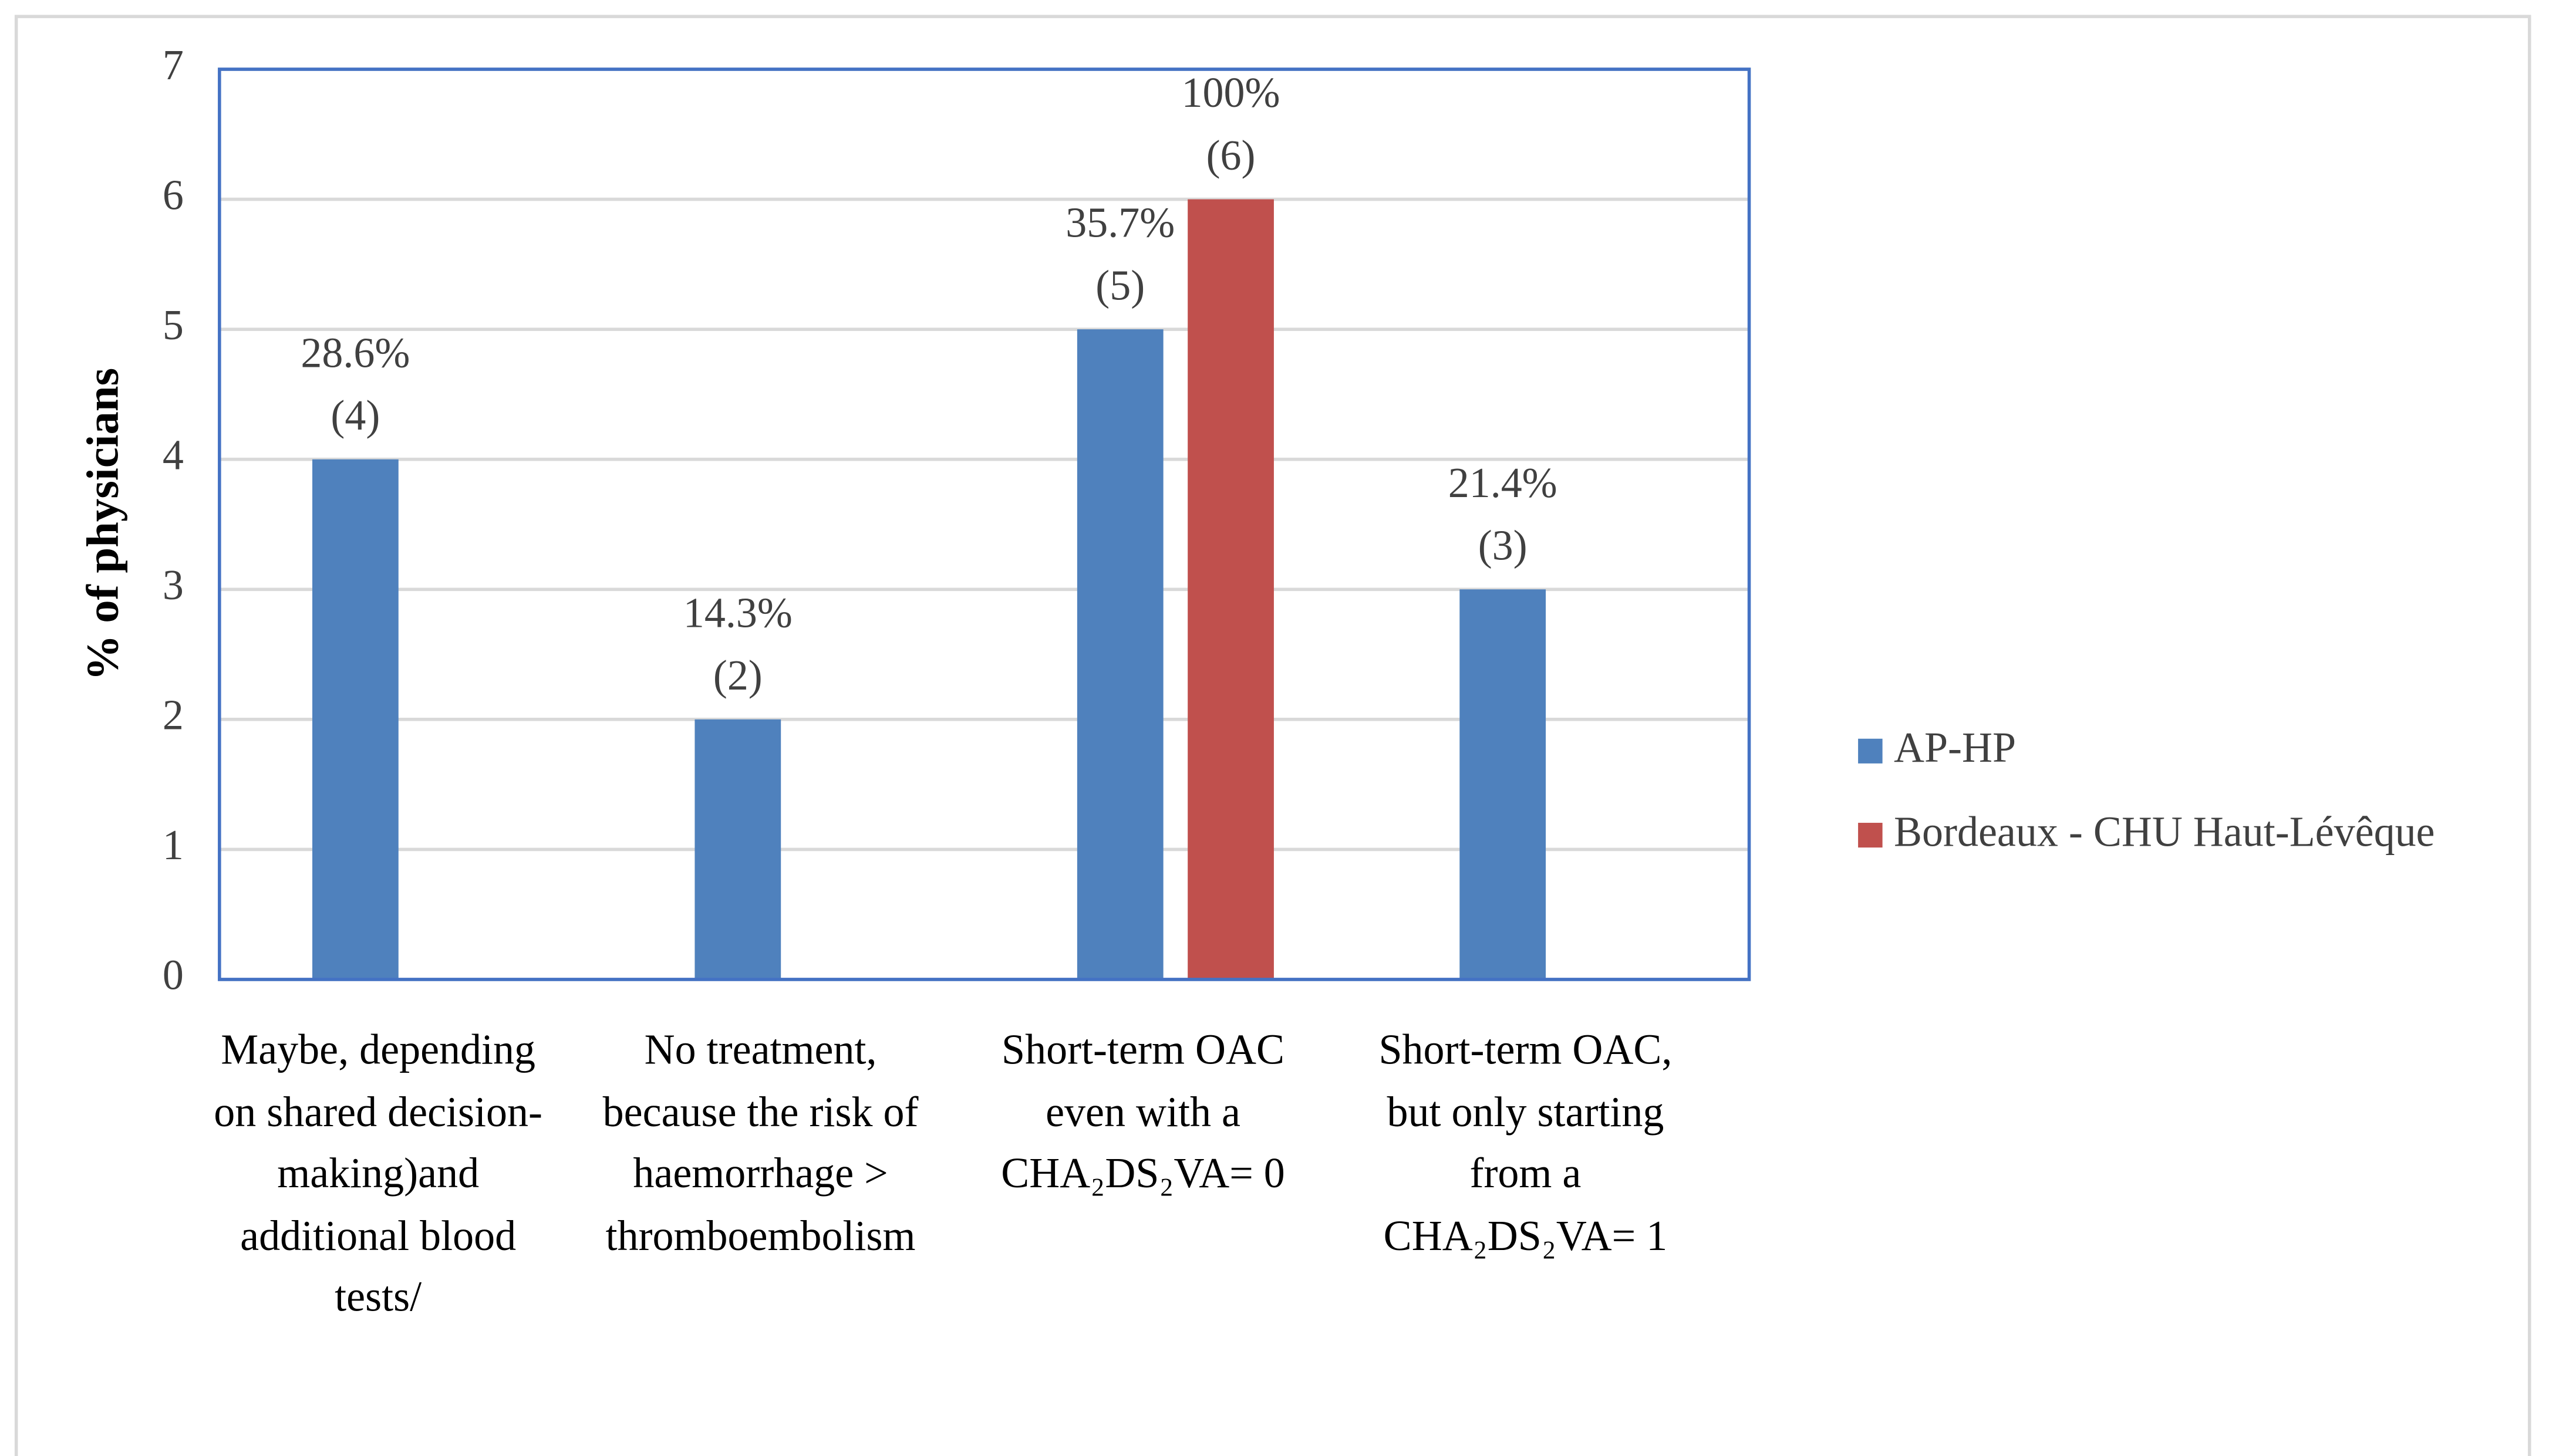 This screenshot has width=2549, height=1456. Describe the element at coordinates (1143, 1111) in the screenshot. I see `x-tick-label: Short-term OAC even with a CHA₂DS₂VA= 0` at that location.